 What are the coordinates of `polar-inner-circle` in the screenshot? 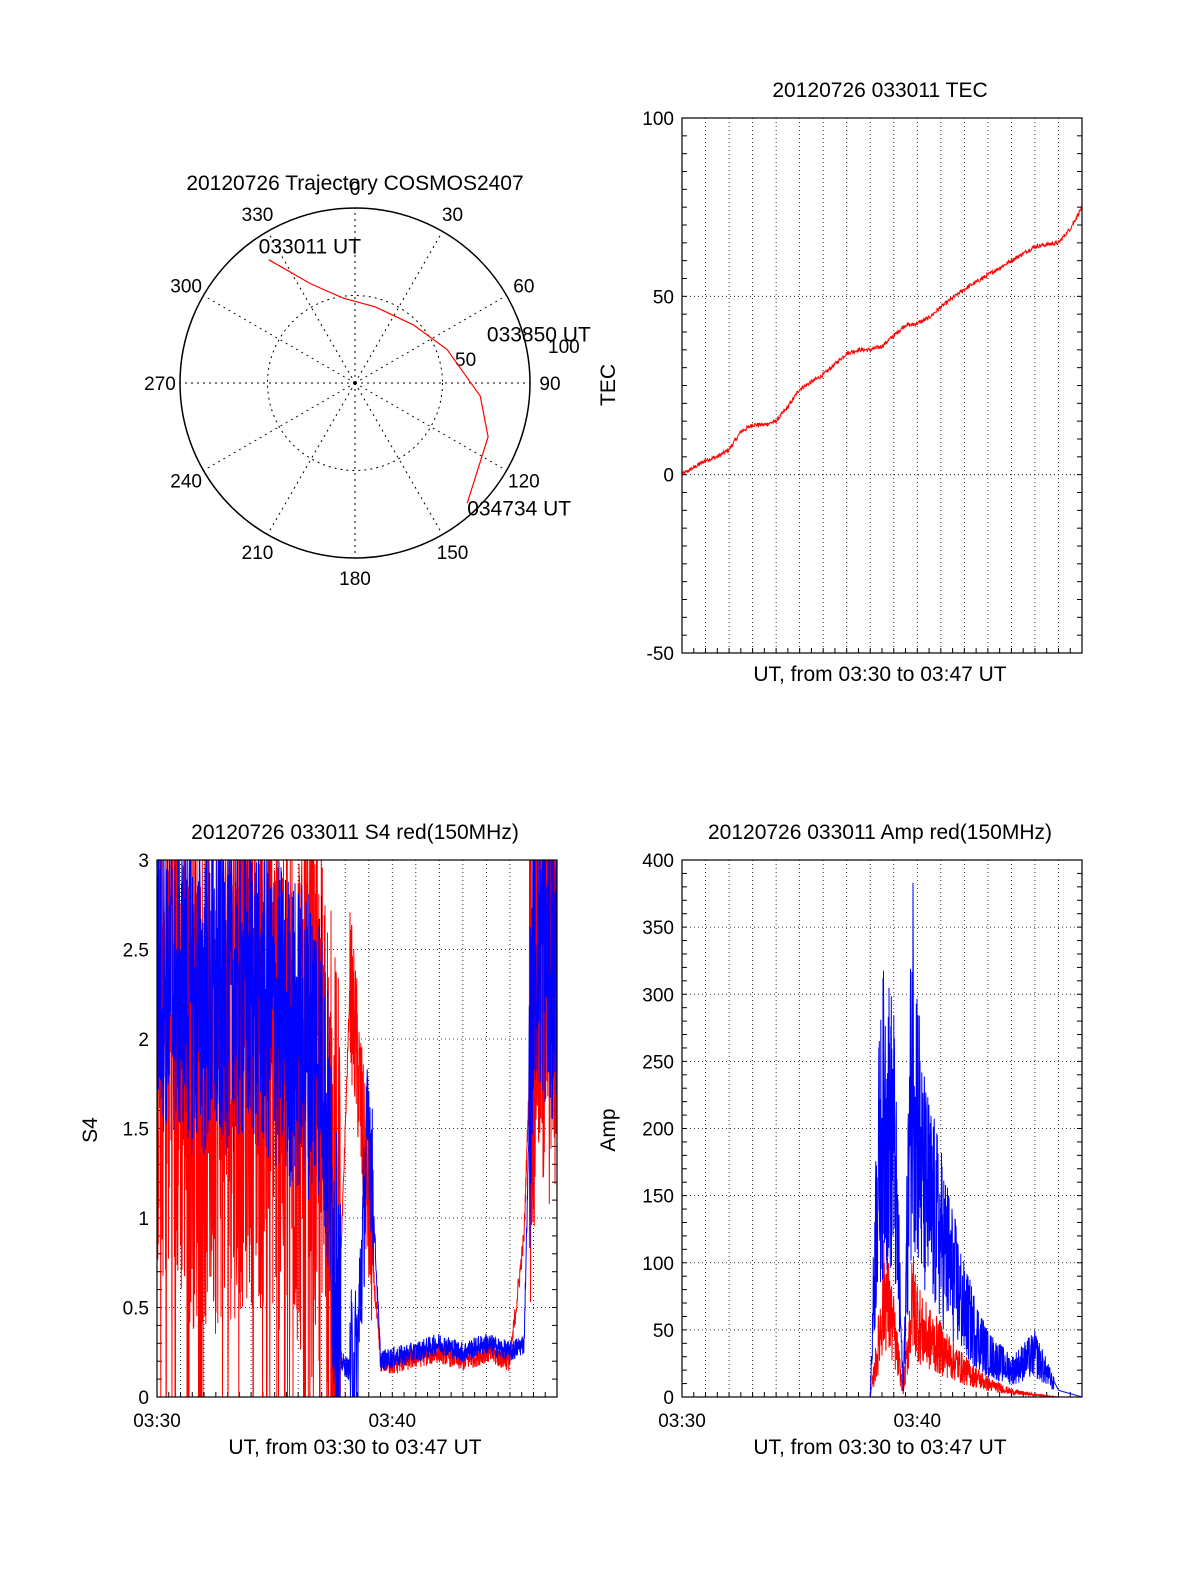 It's located at (355, 383).